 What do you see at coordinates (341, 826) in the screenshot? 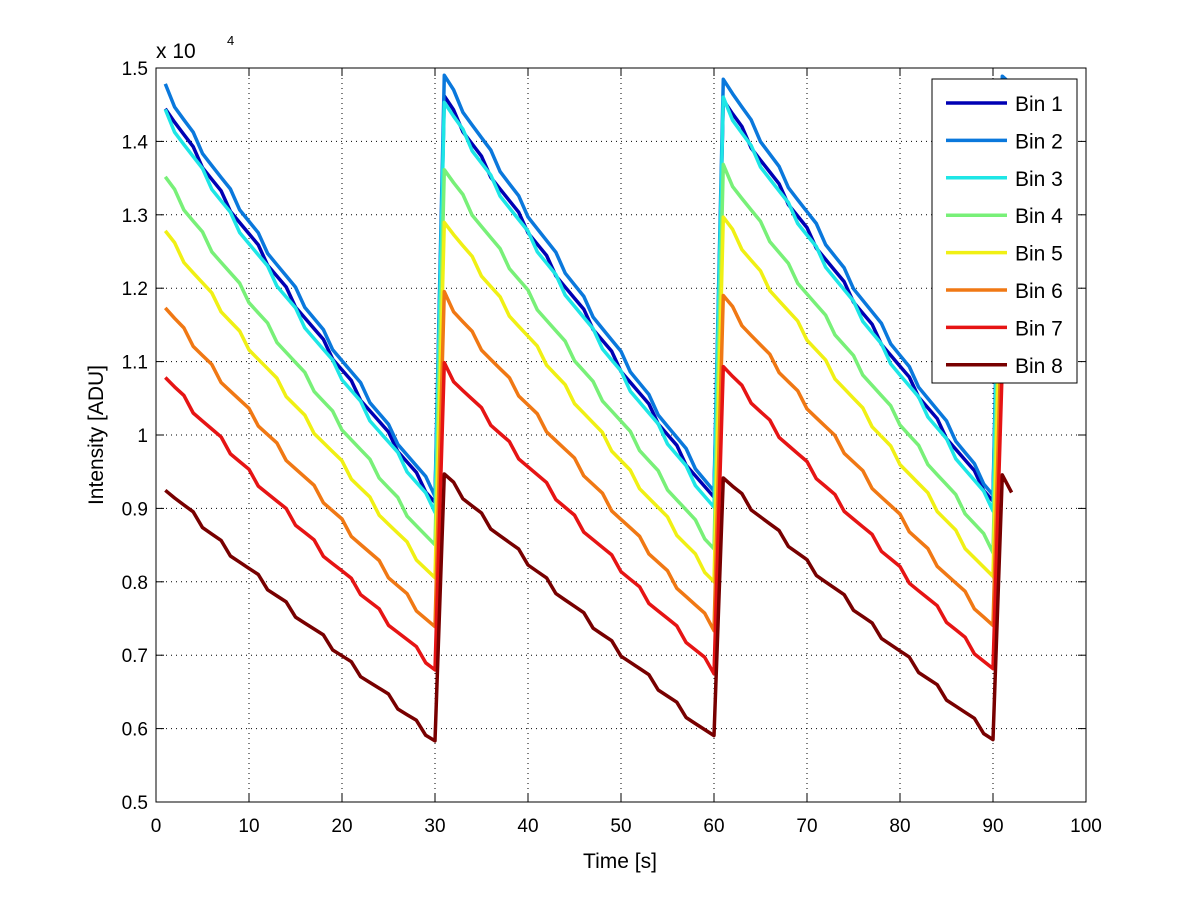
I see `x-tick-label: 20` at bounding box center [341, 826].